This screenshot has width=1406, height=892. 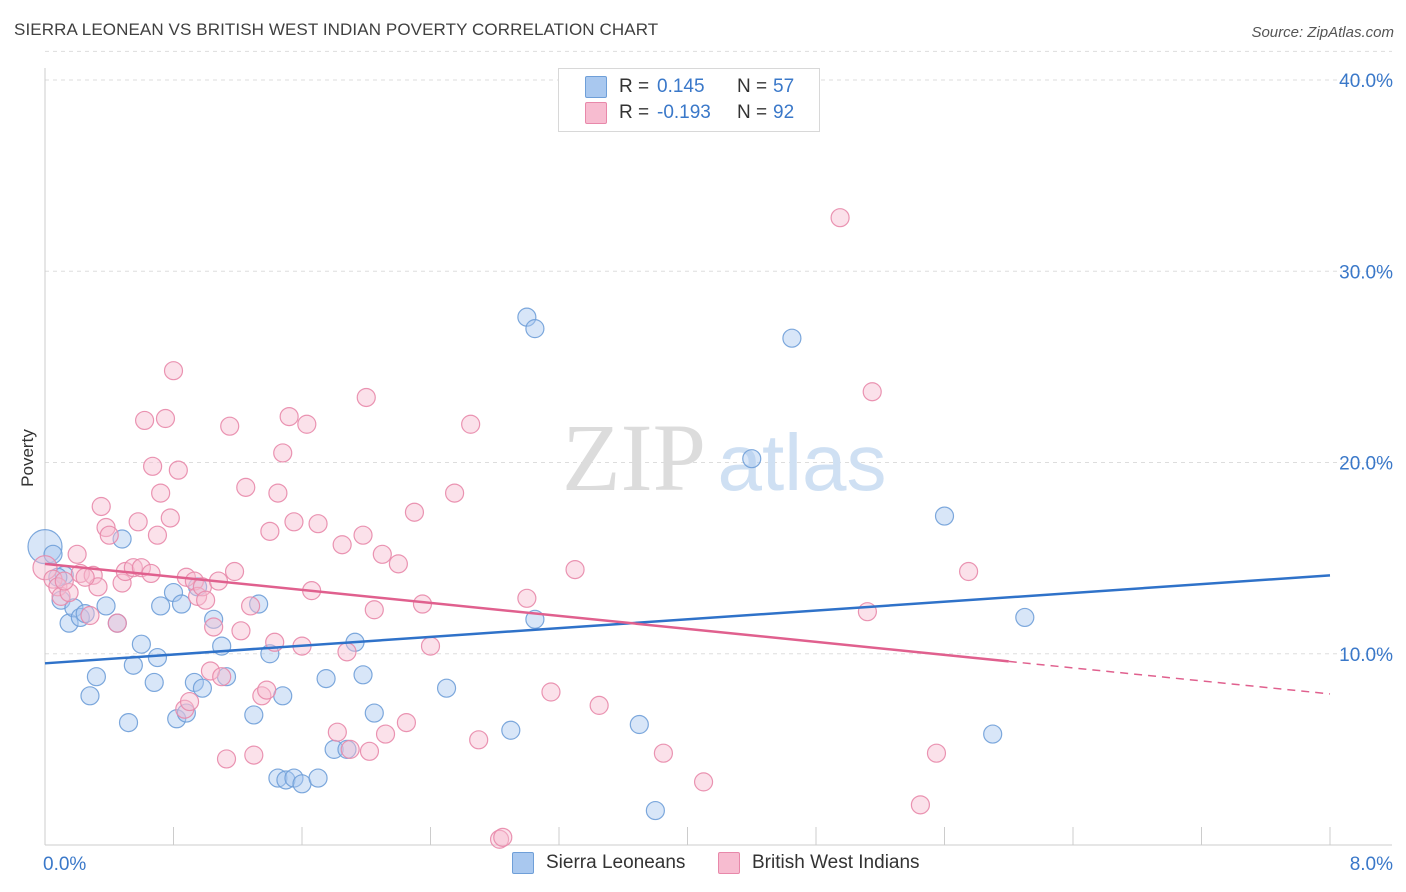 What do you see at coordinates (689, 100) in the screenshot?
I see `stats-legend: R = 0.145 N = 57 R = -0.193 N = 92` at bounding box center [689, 100].